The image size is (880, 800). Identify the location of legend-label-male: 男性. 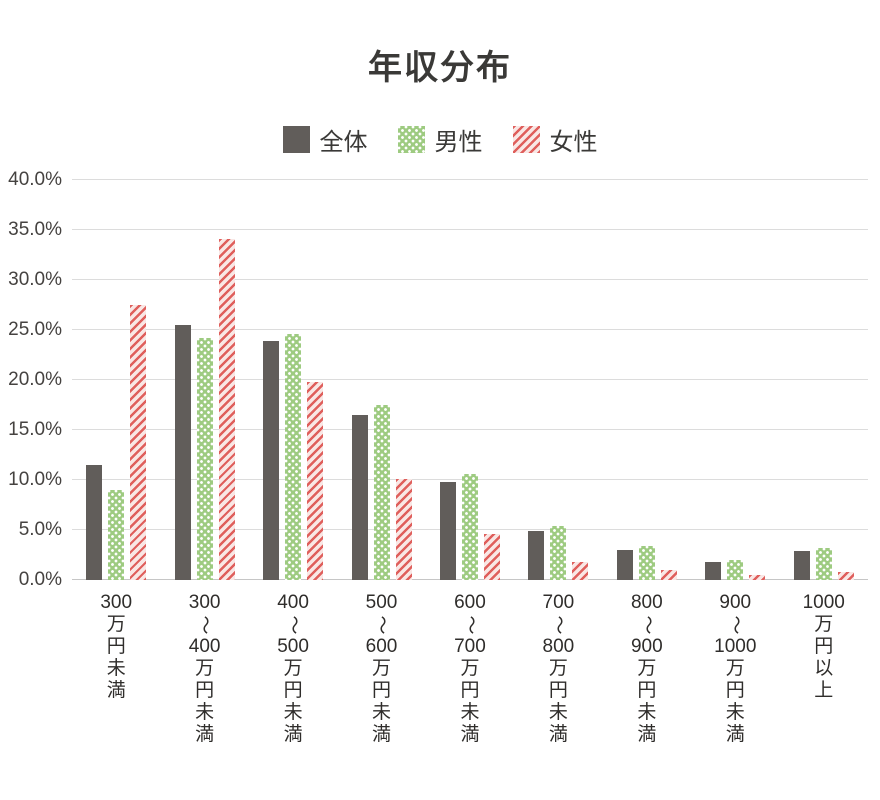
(458, 142).